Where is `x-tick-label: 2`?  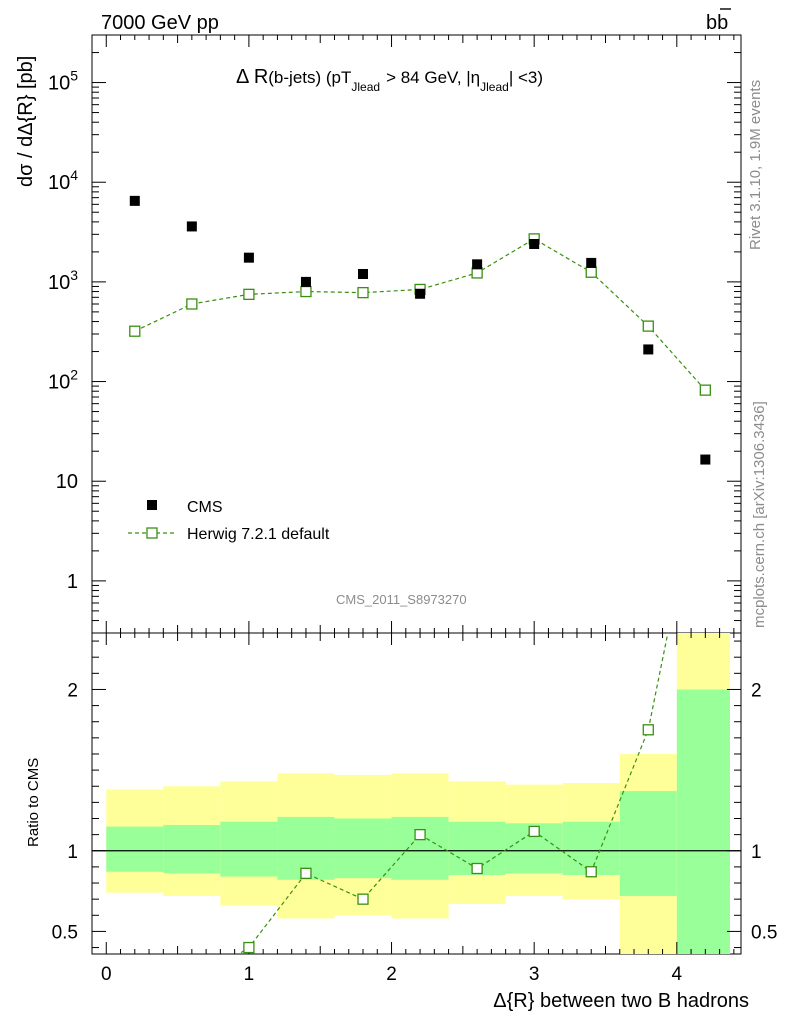 x-tick-label: 2 is located at coordinates (391, 974).